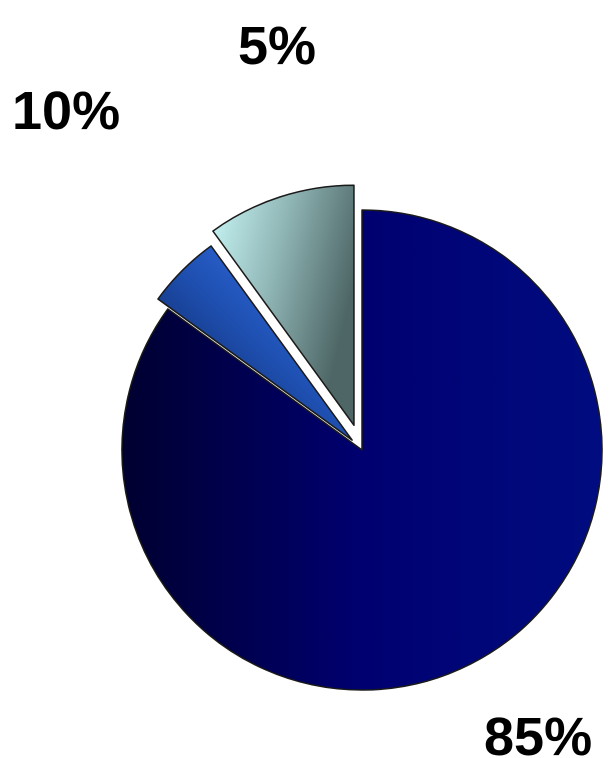  Describe the element at coordinates (283, 305) in the screenshot. I see `pie-slice-10-percent` at that location.